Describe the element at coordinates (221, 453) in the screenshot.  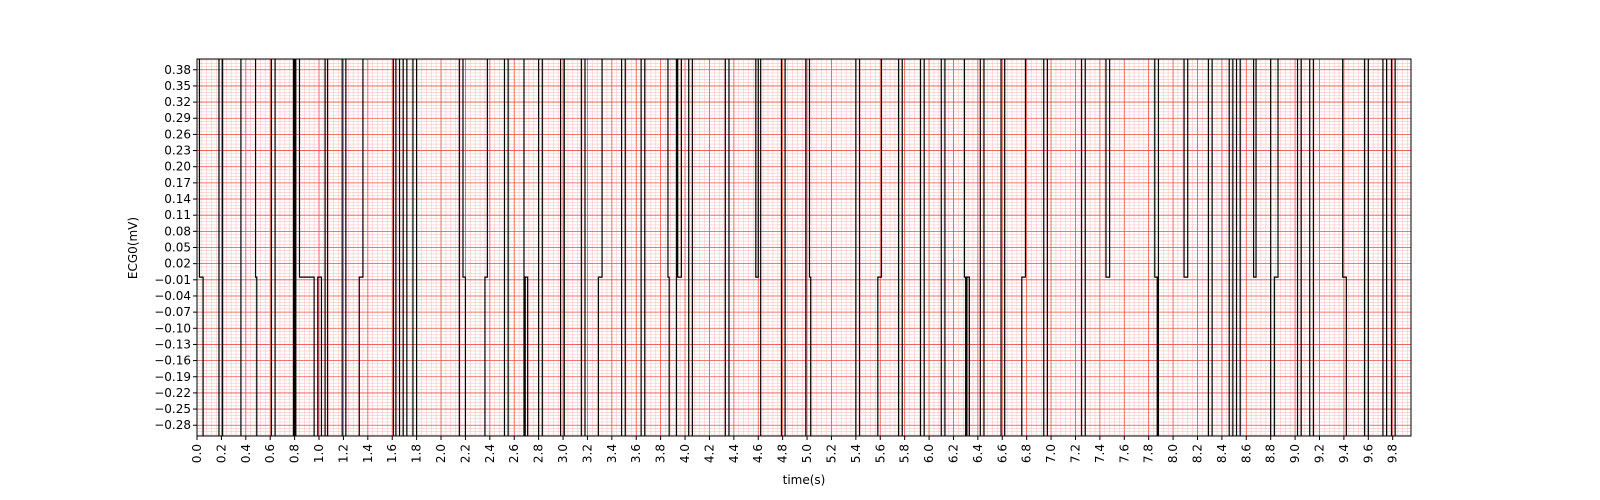
I see `x-tick-label: 0.2` at that location.